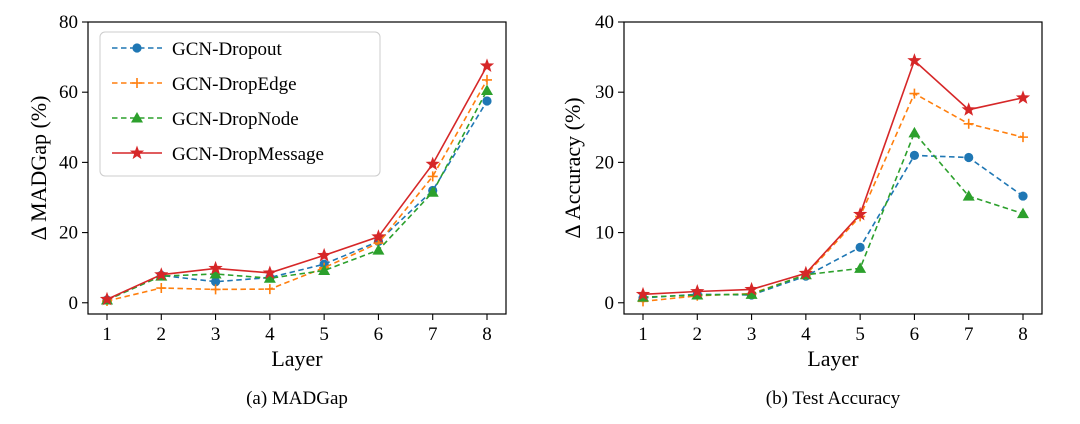 The height and width of the screenshot is (424, 1080). I want to click on series-line-gcn-dropnode, so click(833, 214).